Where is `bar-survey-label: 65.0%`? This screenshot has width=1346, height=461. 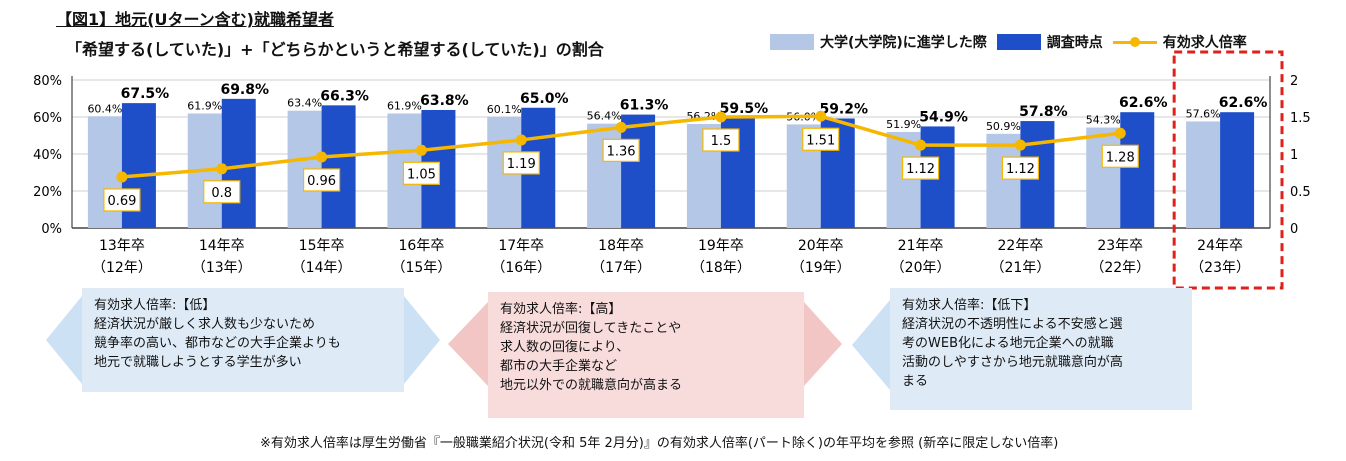
bar-survey-label: 65.0% is located at coordinates (544, 99).